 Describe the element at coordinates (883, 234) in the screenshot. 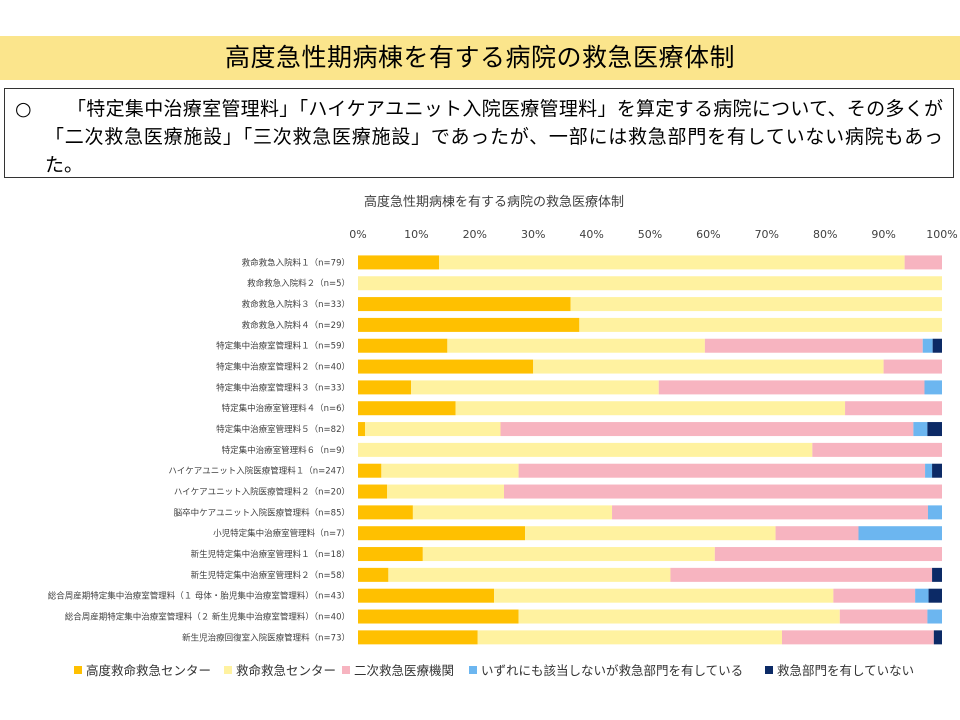

I see `x-tick-label: 90%` at that location.